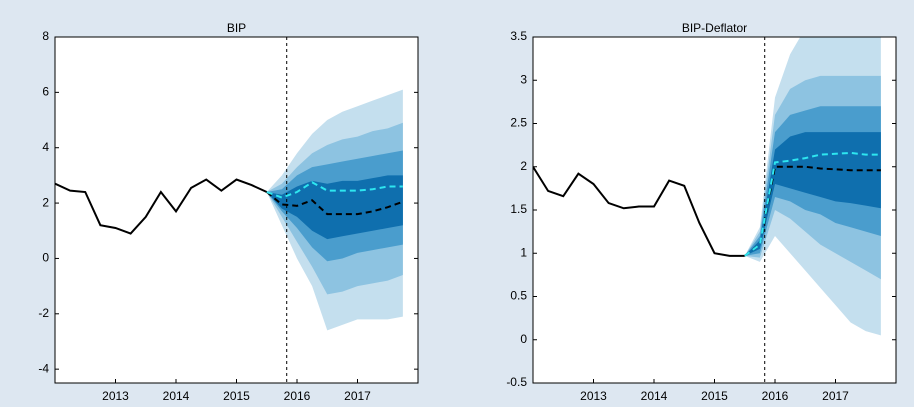 The height and width of the screenshot is (407, 914). I want to click on y-tick-label: 3, so click(523, 79).